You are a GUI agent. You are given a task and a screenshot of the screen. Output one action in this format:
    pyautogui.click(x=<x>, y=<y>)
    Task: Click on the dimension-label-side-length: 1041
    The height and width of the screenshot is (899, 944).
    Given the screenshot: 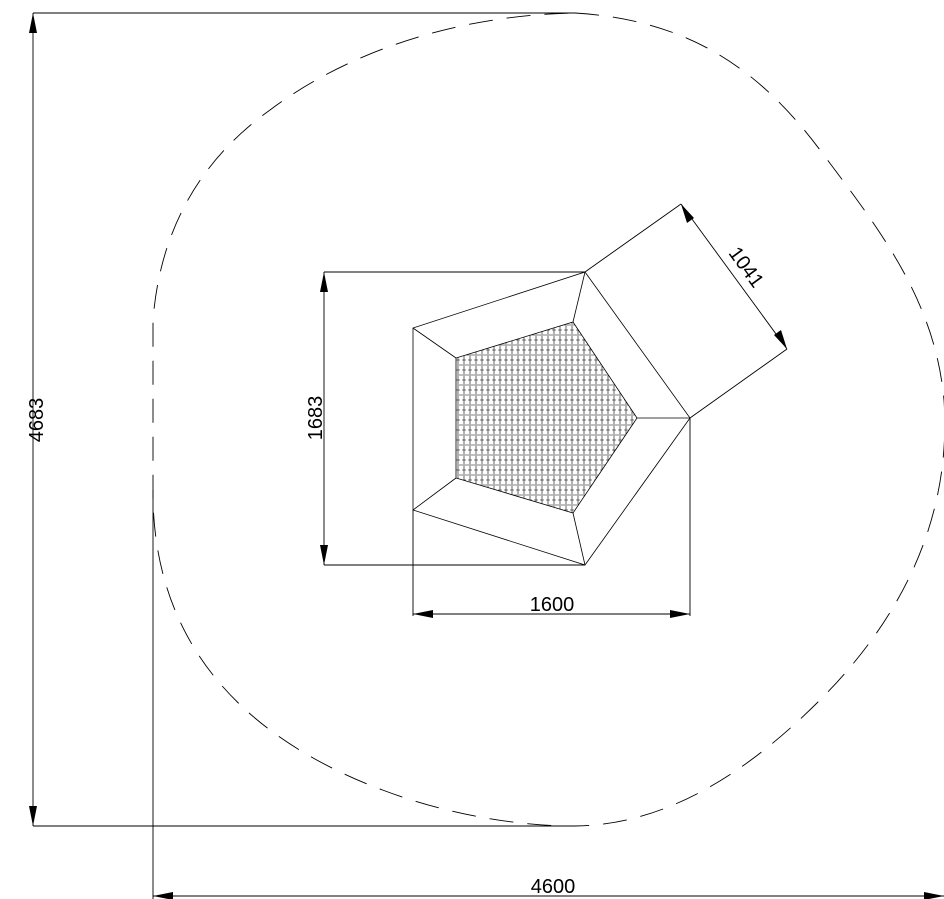 What is the action you would take?
    pyautogui.click(x=746, y=267)
    